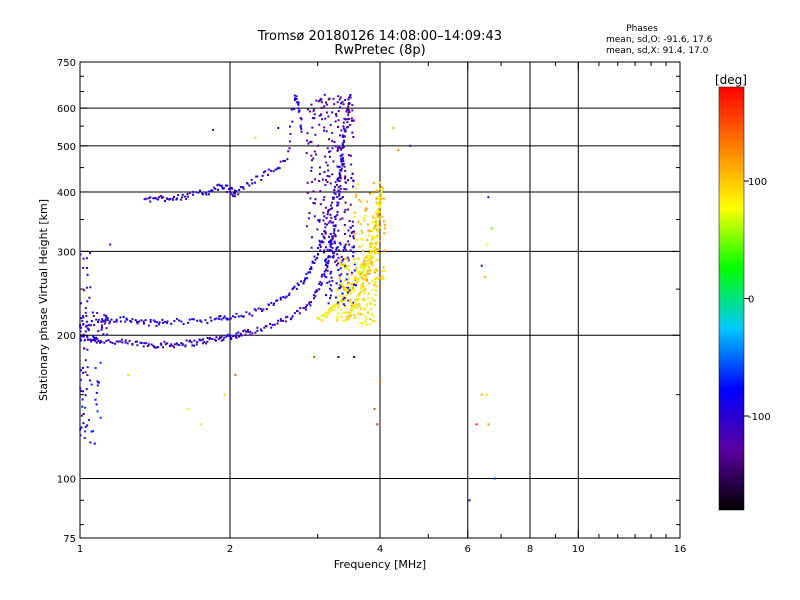  Describe the element at coordinates (657, 51) in the screenshot. I see `phases-x-stats: mean, sd,X: 91.4, 17.0` at that location.